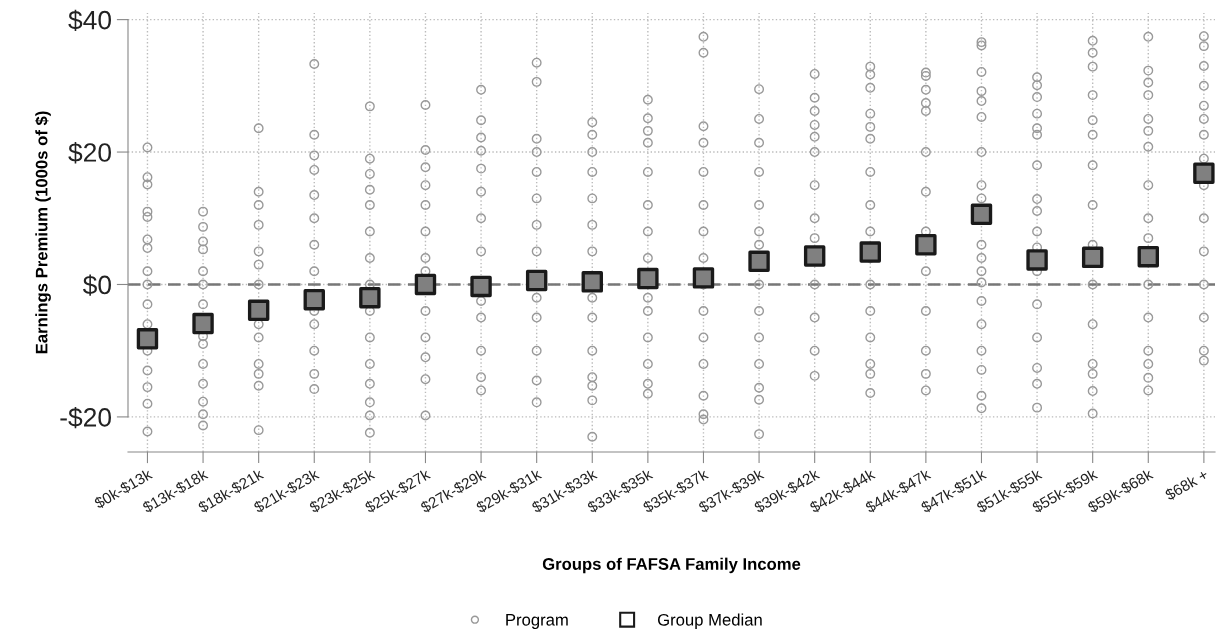  I want to click on x-tick-label: $68k +, so click(1186, 485).